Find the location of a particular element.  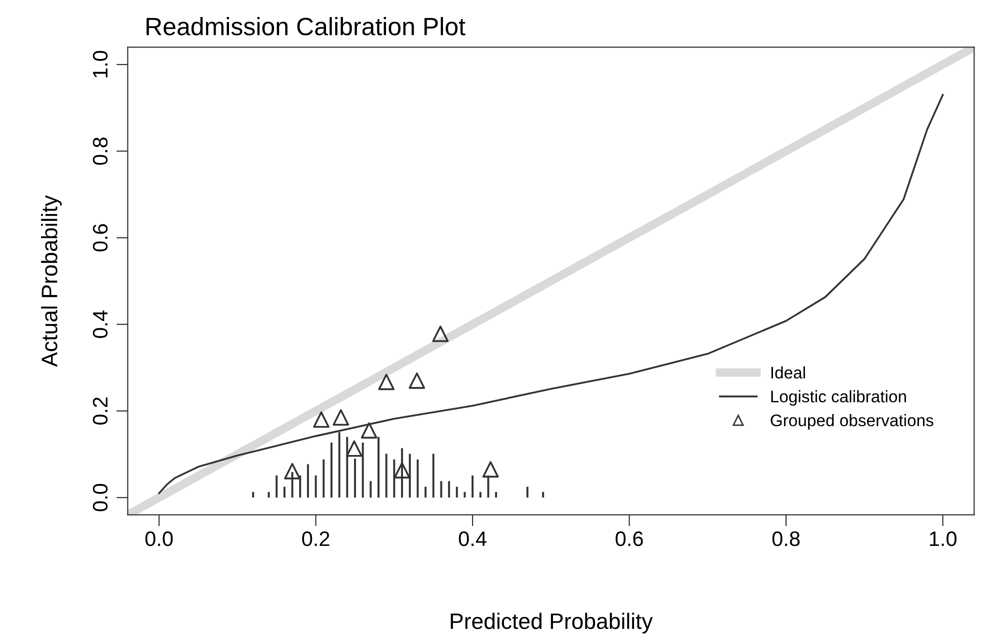

x-axis-title: Predicted Probability is located at coordinates (551, 623).